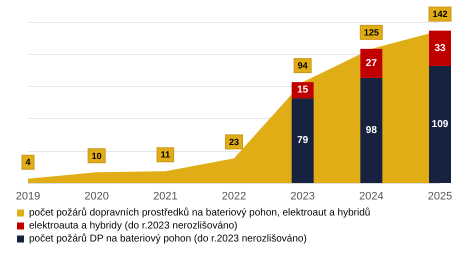  Describe the element at coordinates (303, 65) in the screenshot. I see `data-label: 94` at that location.